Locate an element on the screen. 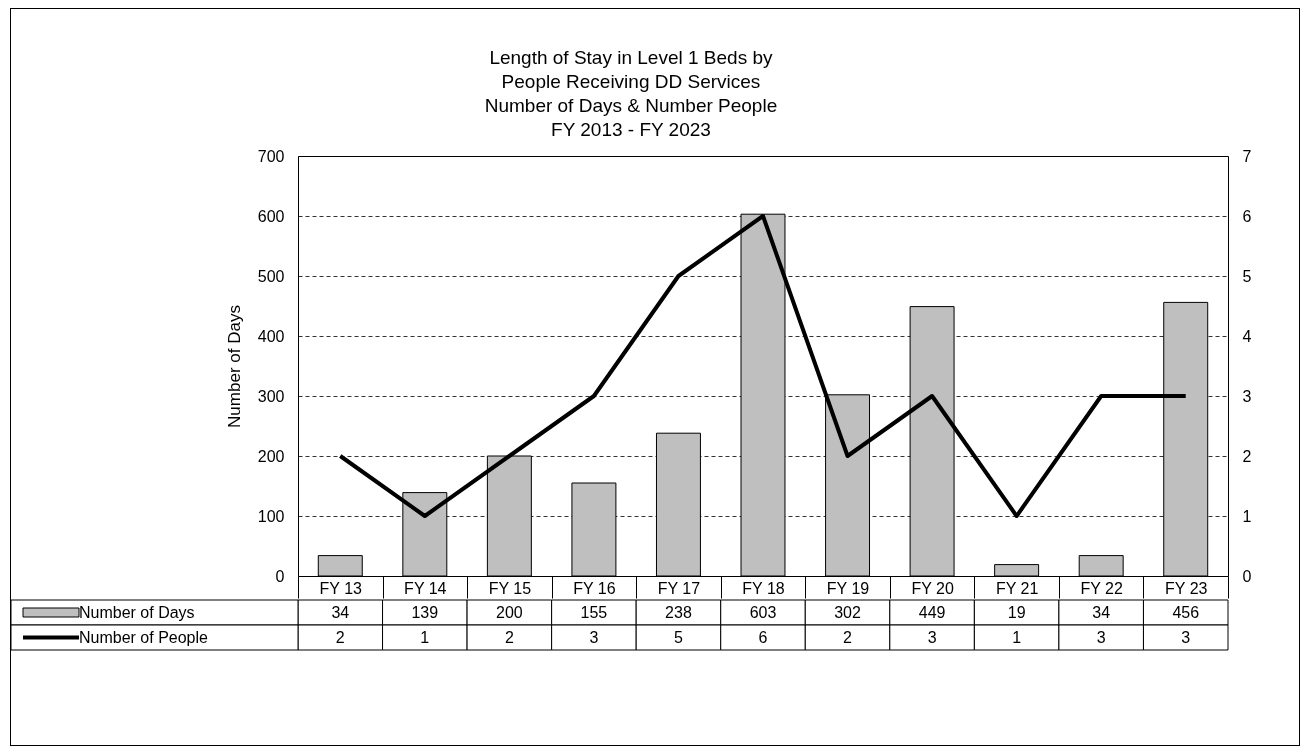  data-label: 200 is located at coordinates (509, 612).